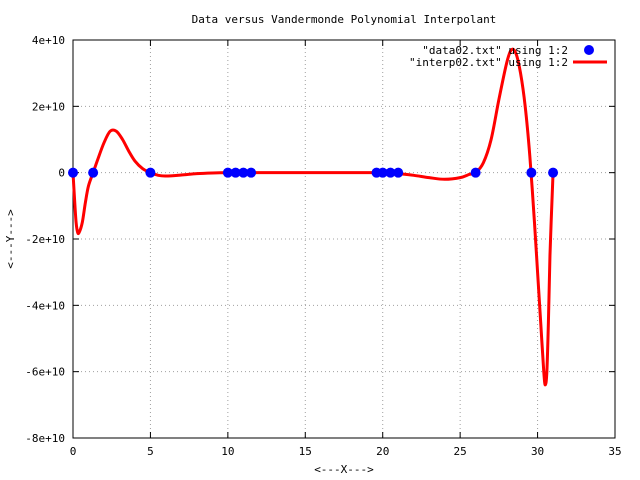 Image resolution: width=640 pixels, height=480 pixels. What do you see at coordinates (537, 451) in the screenshot?
I see `x-tick-label: 30` at bounding box center [537, 451].